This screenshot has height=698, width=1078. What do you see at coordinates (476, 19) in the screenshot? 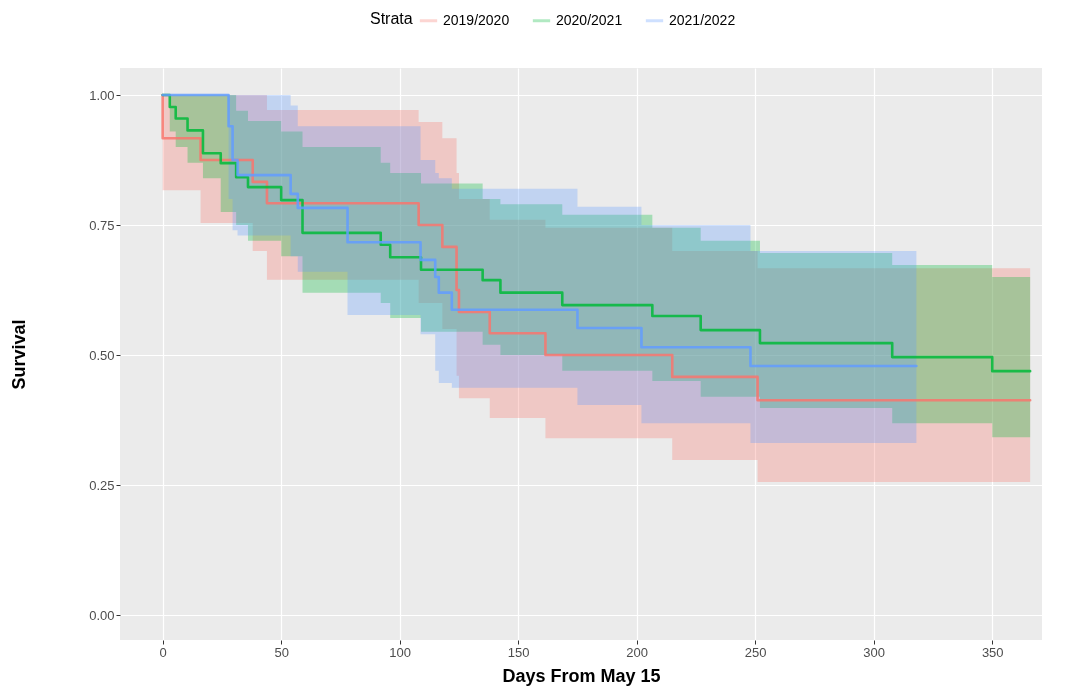
I see `legend-label: 2019/2020` at bounding box center [476, 19].